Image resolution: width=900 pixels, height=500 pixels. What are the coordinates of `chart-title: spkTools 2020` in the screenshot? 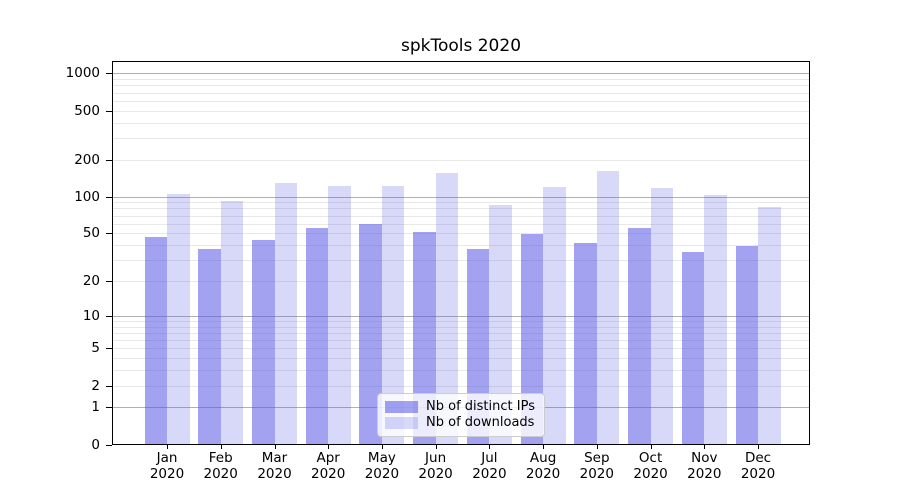 It's located at (461, 46).